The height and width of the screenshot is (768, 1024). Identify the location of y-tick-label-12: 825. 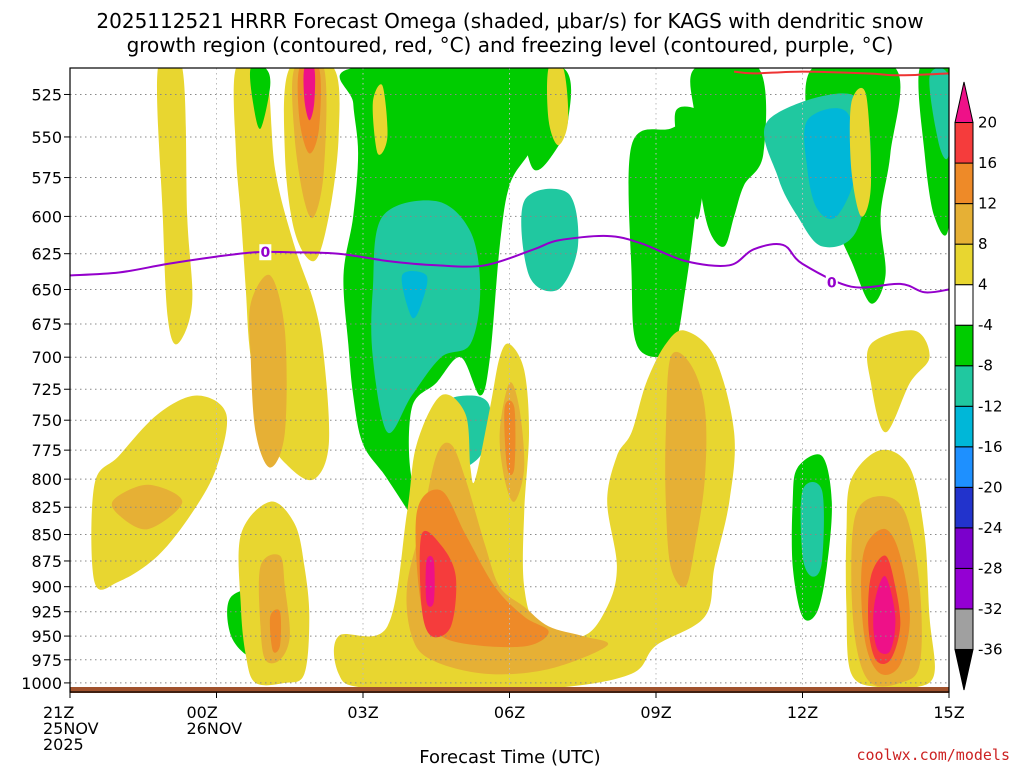
(46, 507).